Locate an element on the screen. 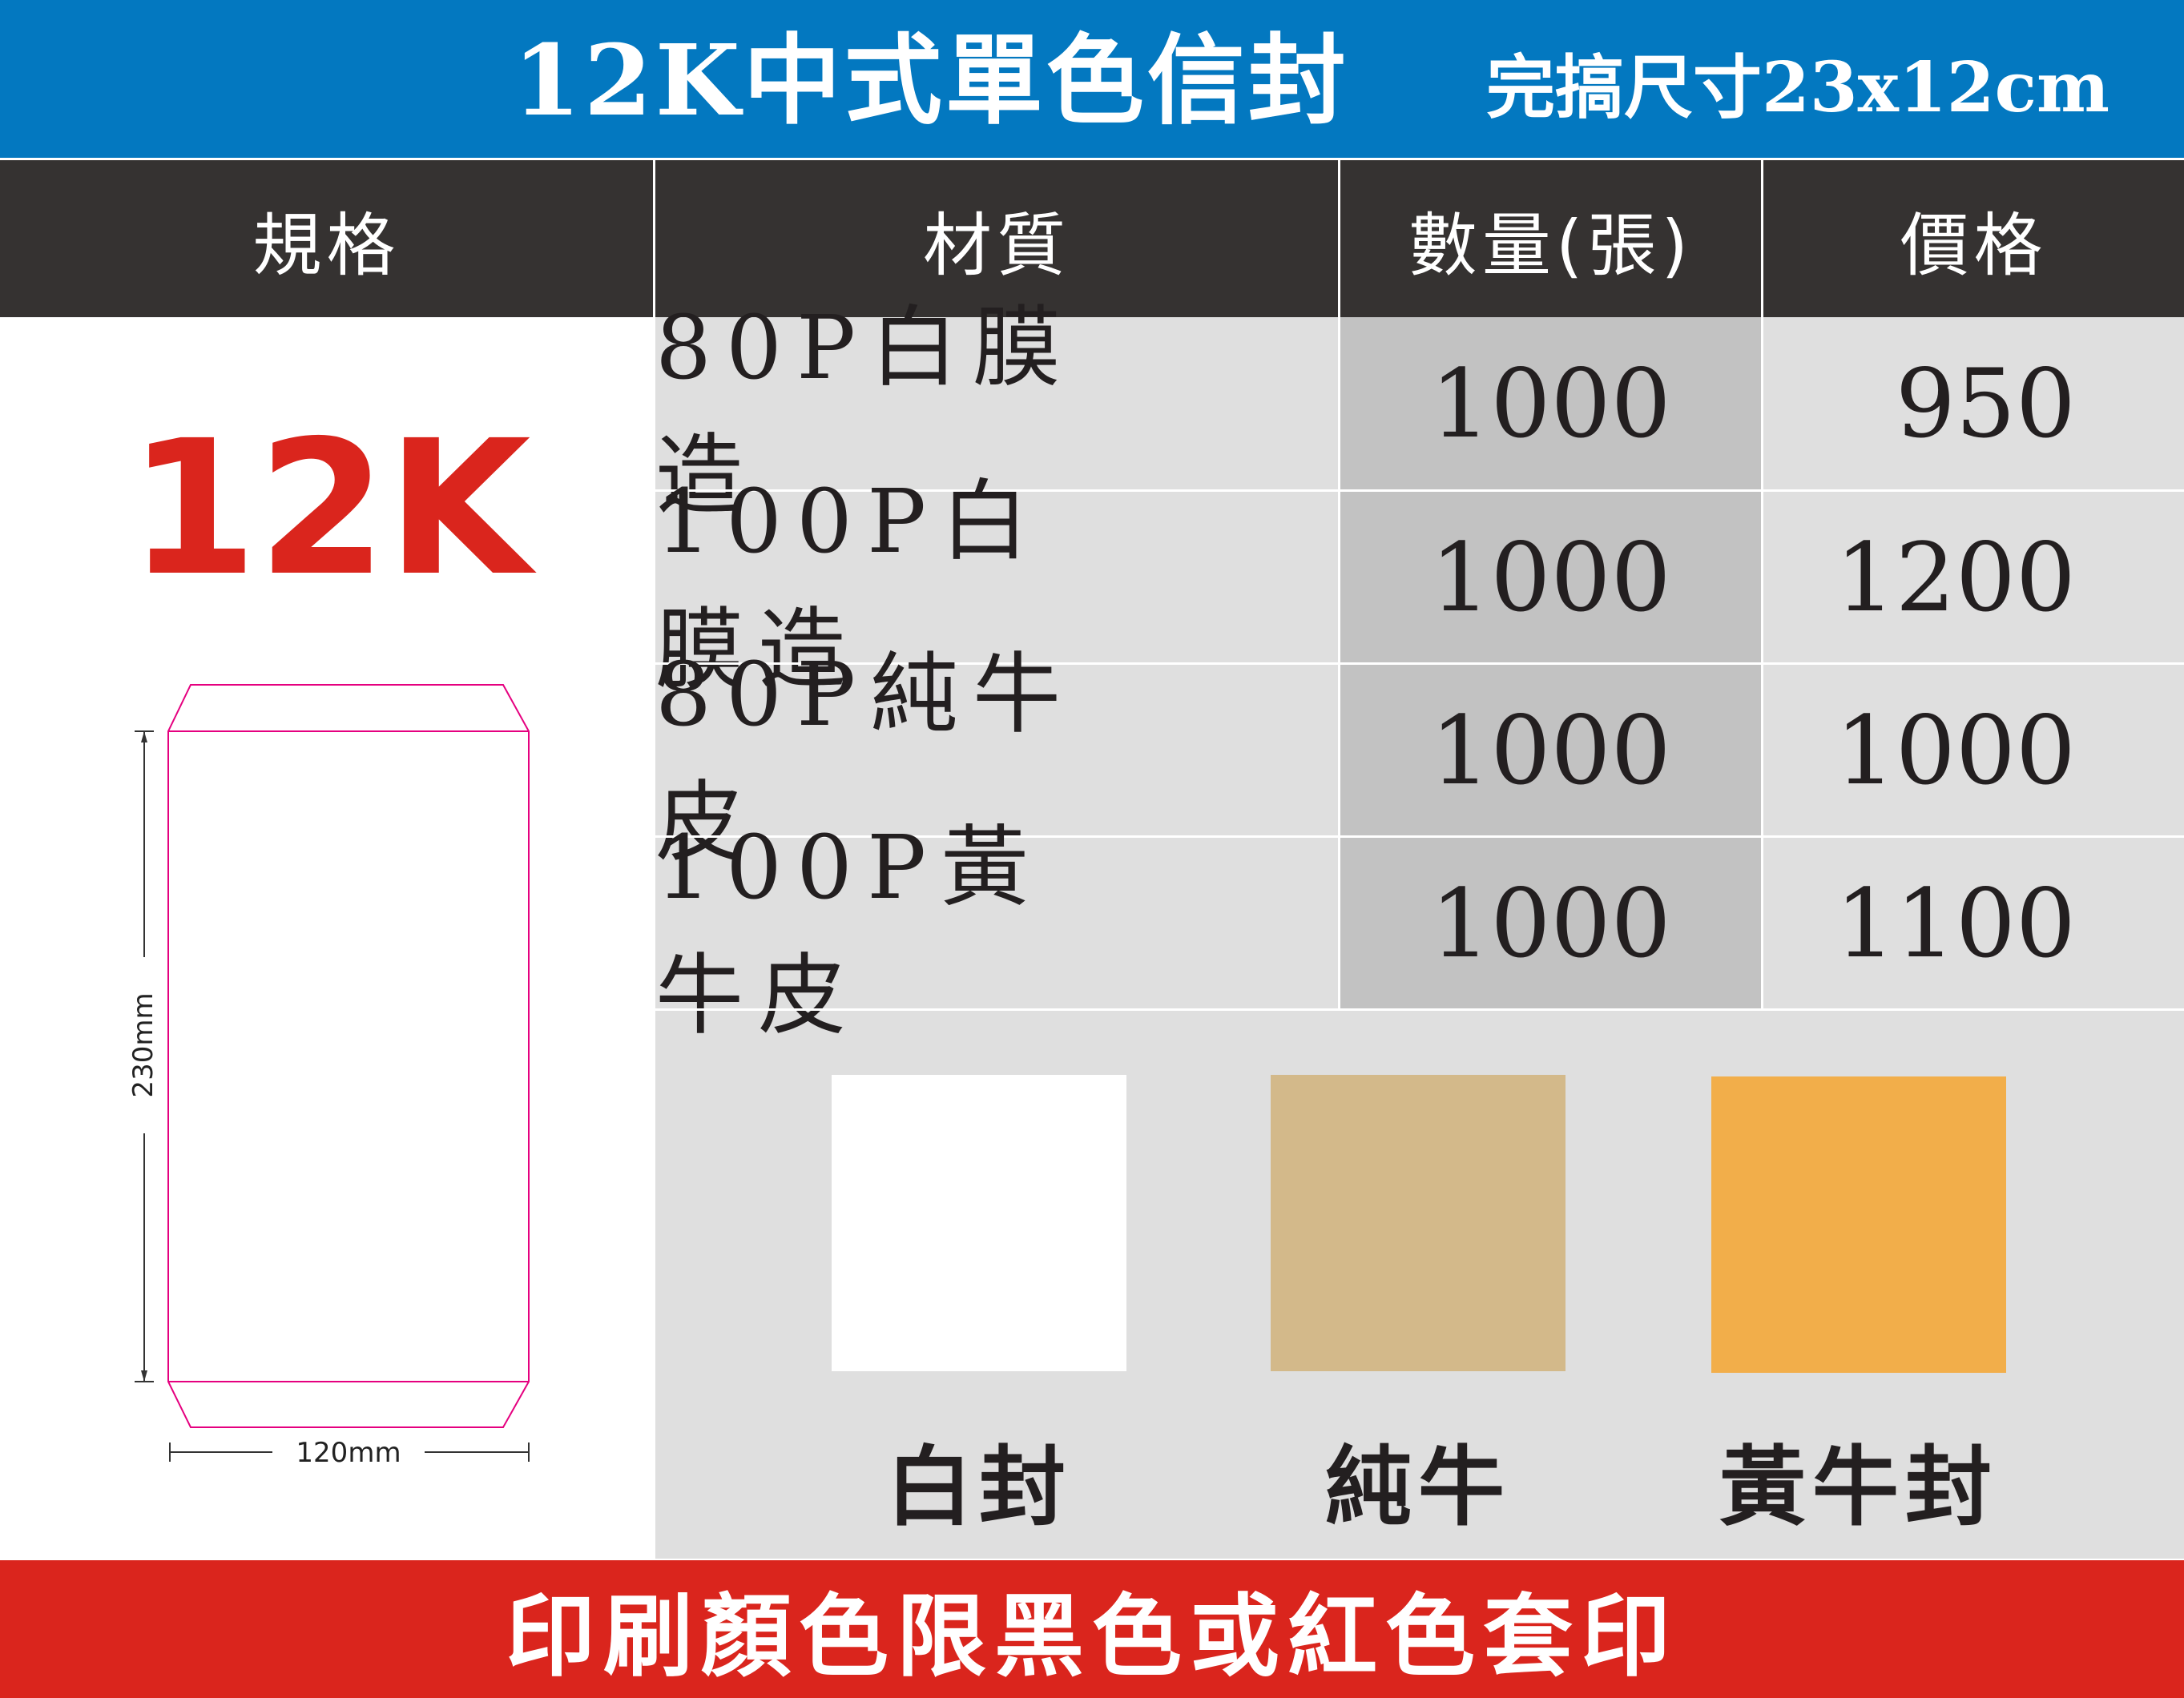  row-1-quantity: 1000 is located at coordinates (1550, 403).